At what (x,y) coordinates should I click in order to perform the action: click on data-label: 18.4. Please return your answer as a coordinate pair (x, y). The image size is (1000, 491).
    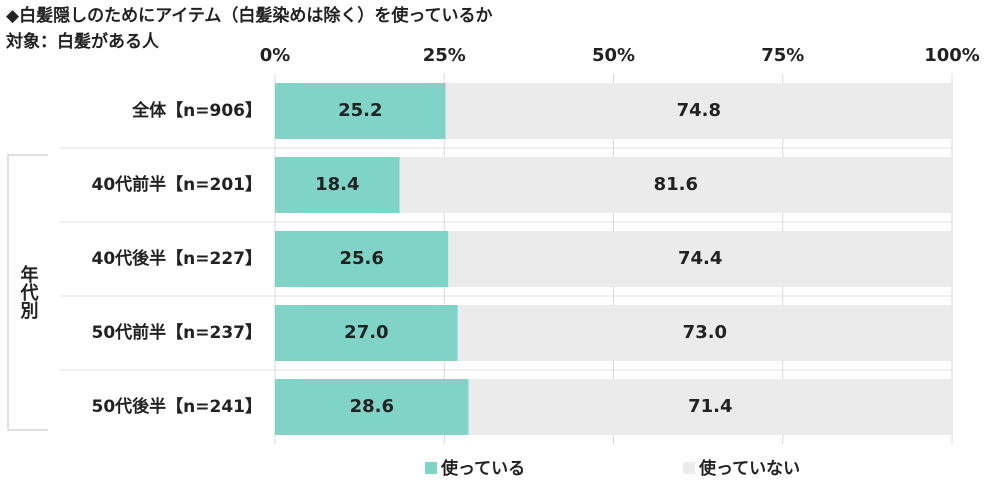
    Looking at the image, I should click on (337, 184).